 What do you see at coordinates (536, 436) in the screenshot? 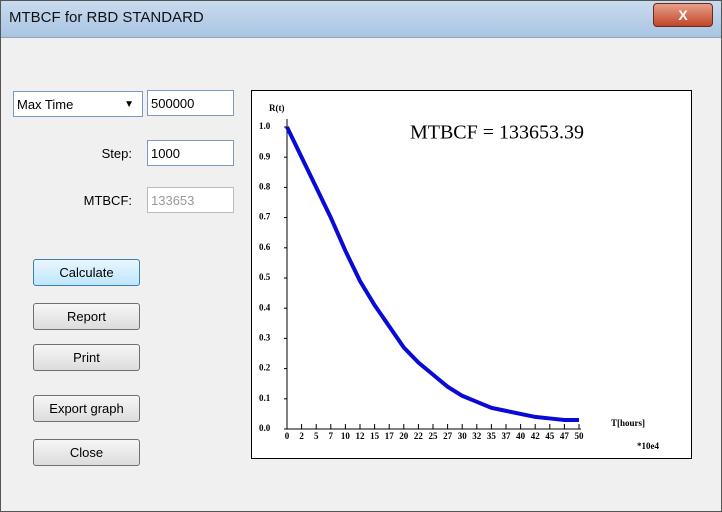
I see `x-tick-label: 42` at bounding box center [536, 436].